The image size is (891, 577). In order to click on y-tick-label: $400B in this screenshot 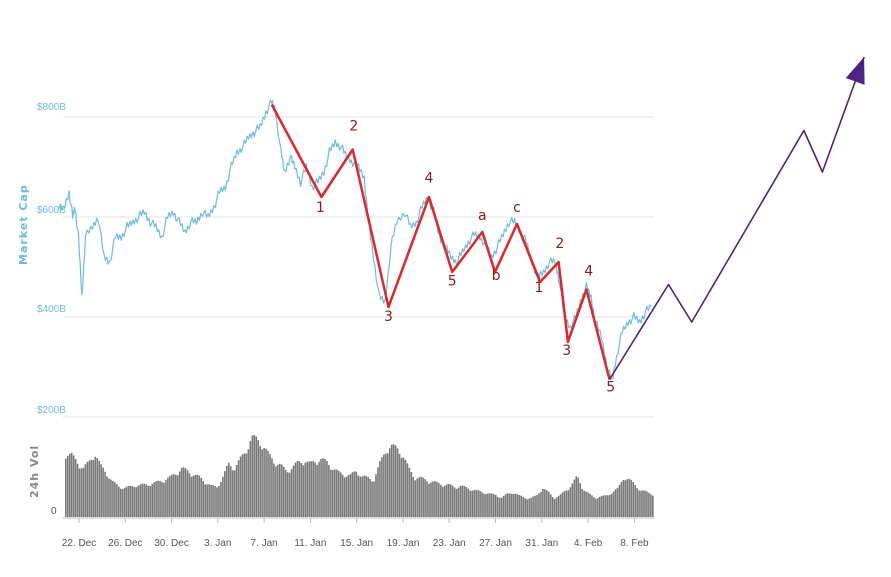, I will do `click(51, 309)`.